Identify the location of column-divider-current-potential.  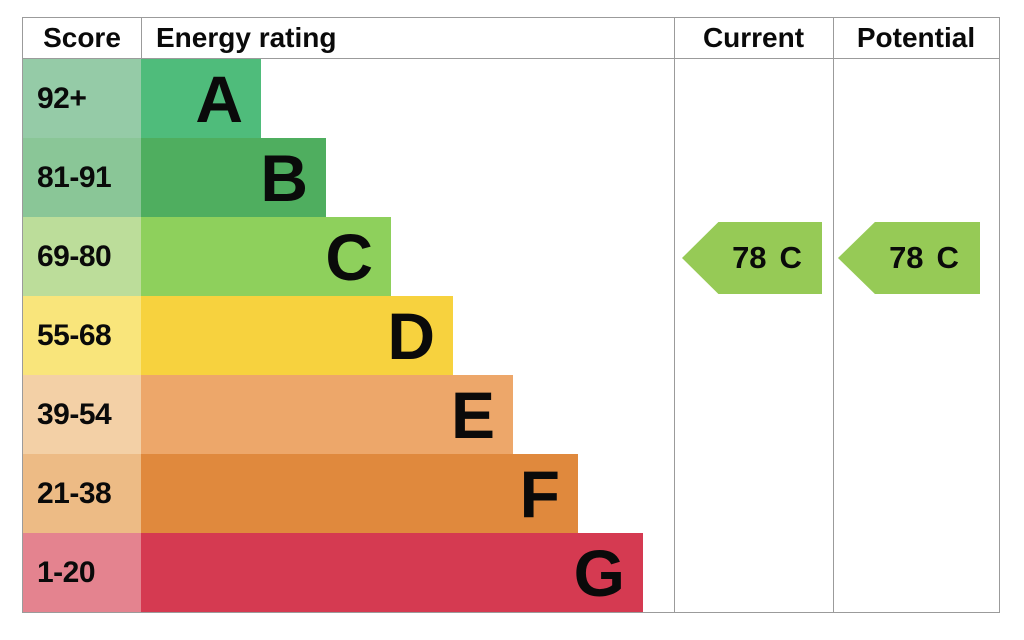
(833, 315).